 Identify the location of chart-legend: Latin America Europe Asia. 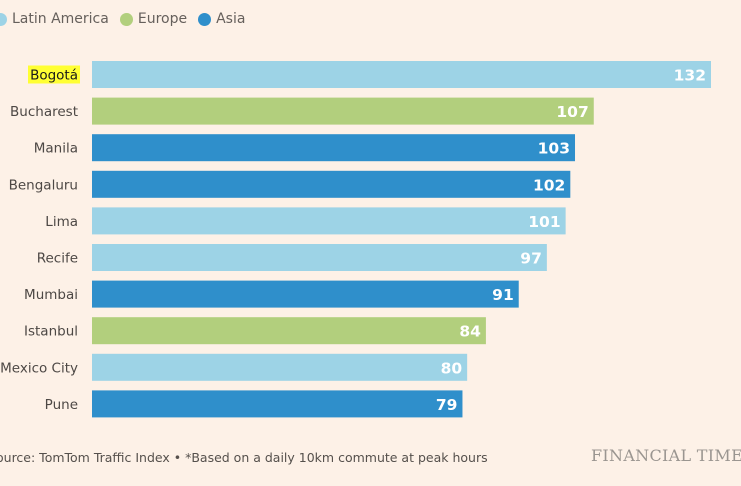
(128, 19).